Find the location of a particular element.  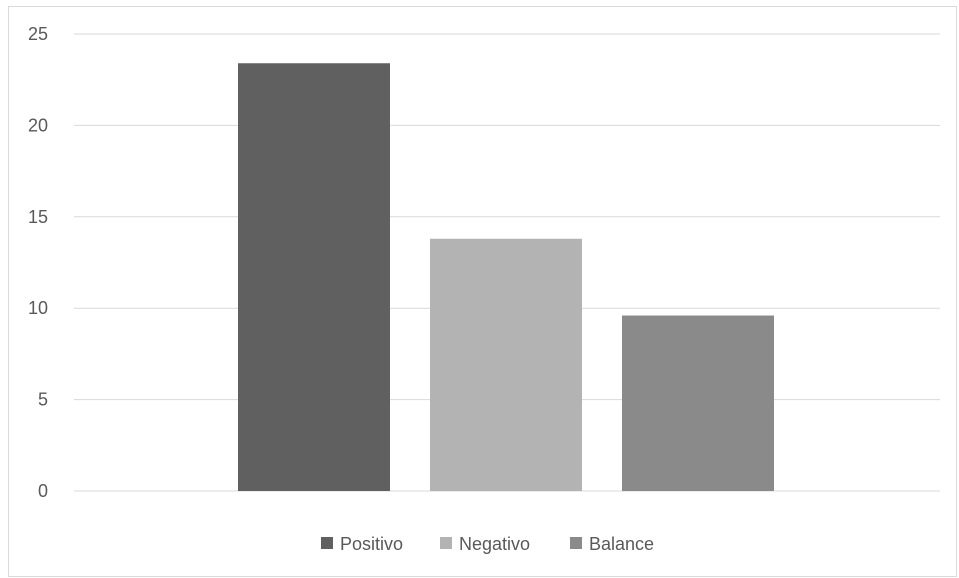

y-axis-tick-labels: 0 5 10 15 20 25 is located at coordinates (38, 262).